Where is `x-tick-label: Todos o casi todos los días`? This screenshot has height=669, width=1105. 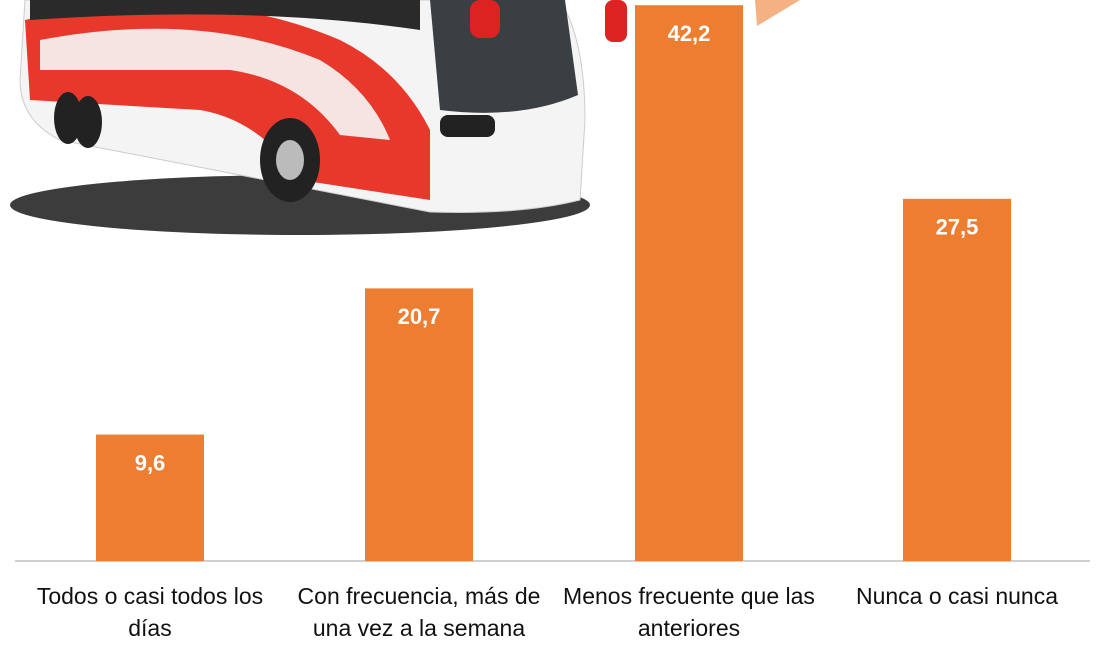
x-tick-label: Todos o casi todos los días is located at coordinates (150, 612).